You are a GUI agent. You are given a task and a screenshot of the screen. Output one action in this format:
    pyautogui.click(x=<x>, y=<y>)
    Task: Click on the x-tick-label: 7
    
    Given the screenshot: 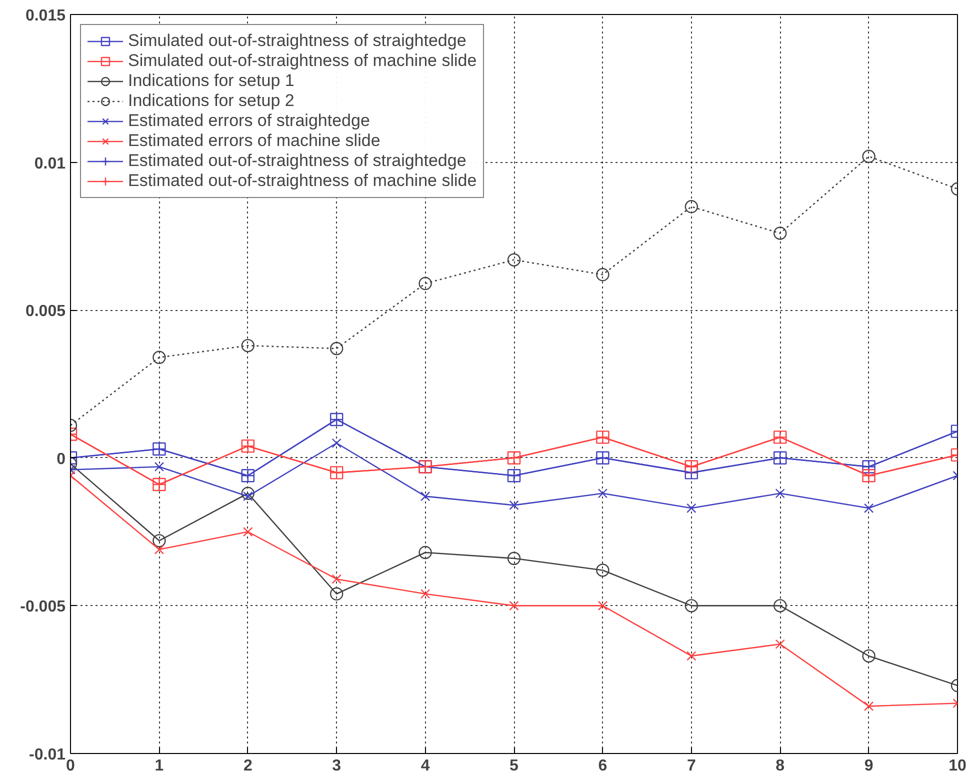 What is the action you would take?
    pyautogui.click(x=691, y=766)
    